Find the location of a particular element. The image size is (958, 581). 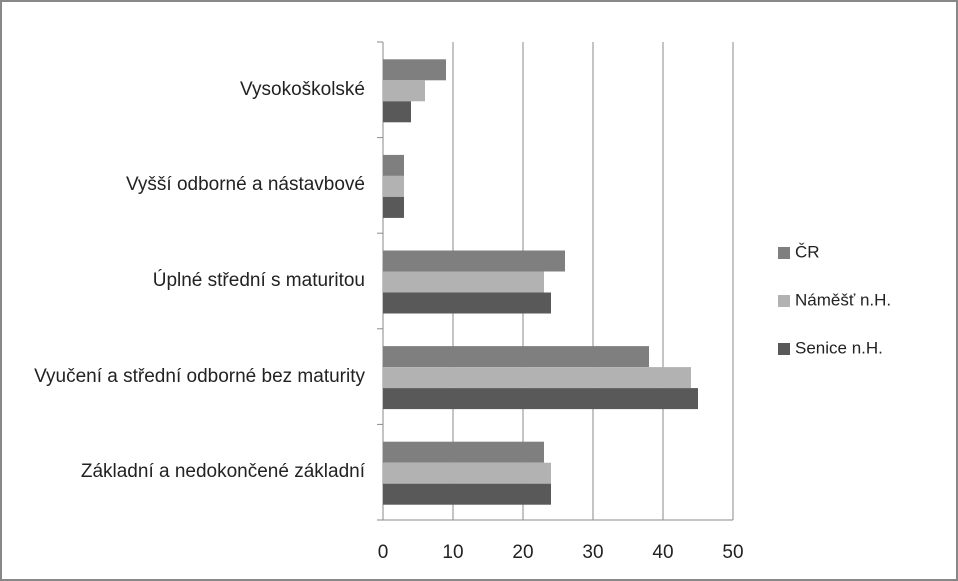

y-tick-label: Vysokoškolské is located at coordinates (302, 89).